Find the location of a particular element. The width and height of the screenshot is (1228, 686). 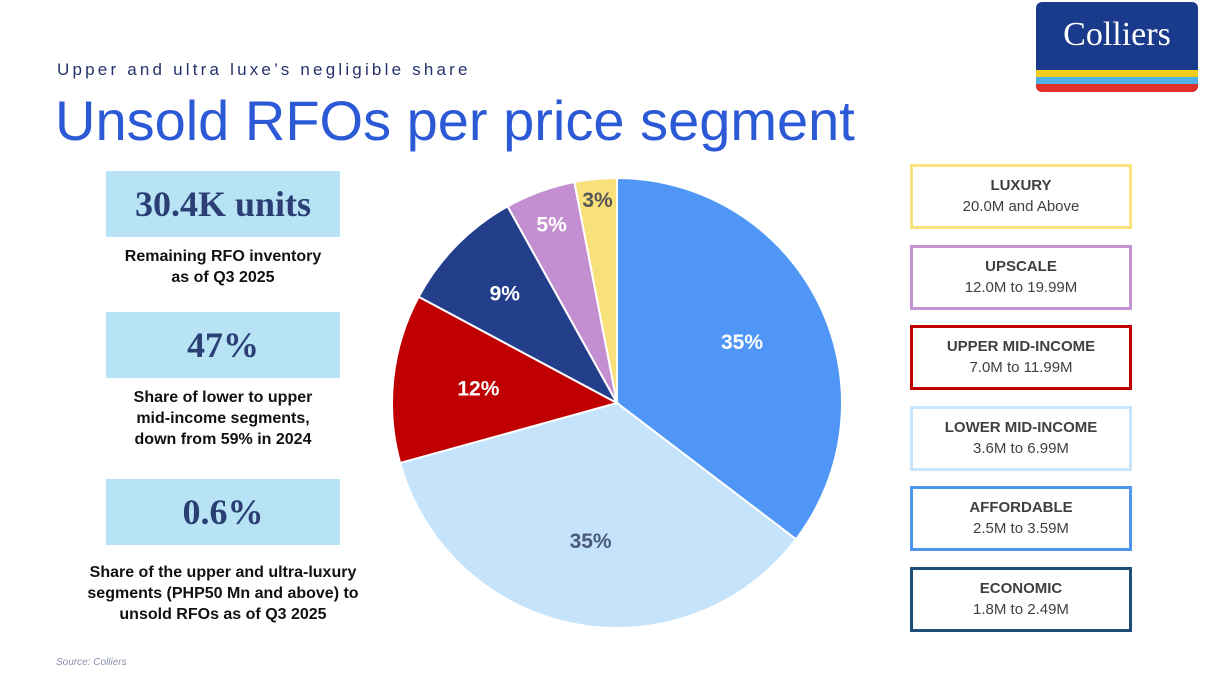

stat-units: 30.4K units is located at coordinates (223, 204).